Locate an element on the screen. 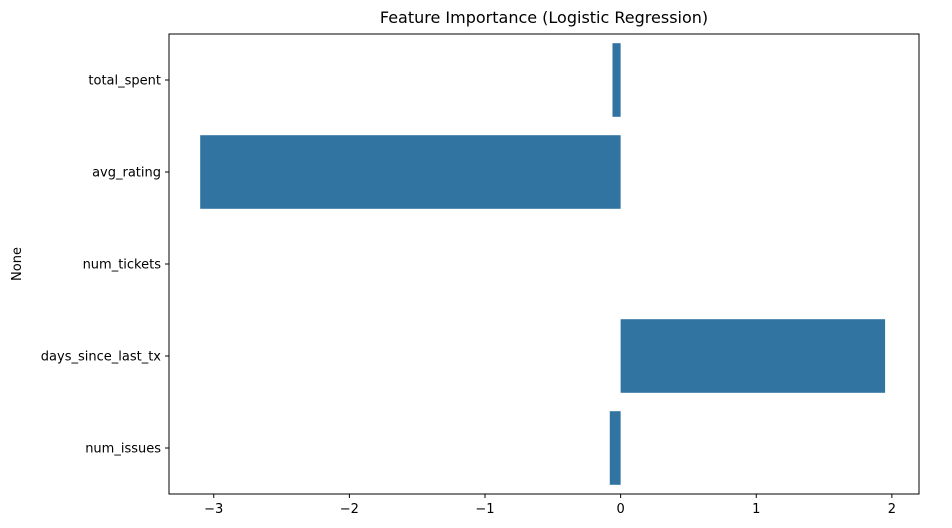 Image resolution: width=952 pixels, height=528 pixels. bar-total_spent is located at coordinates (616, 80).